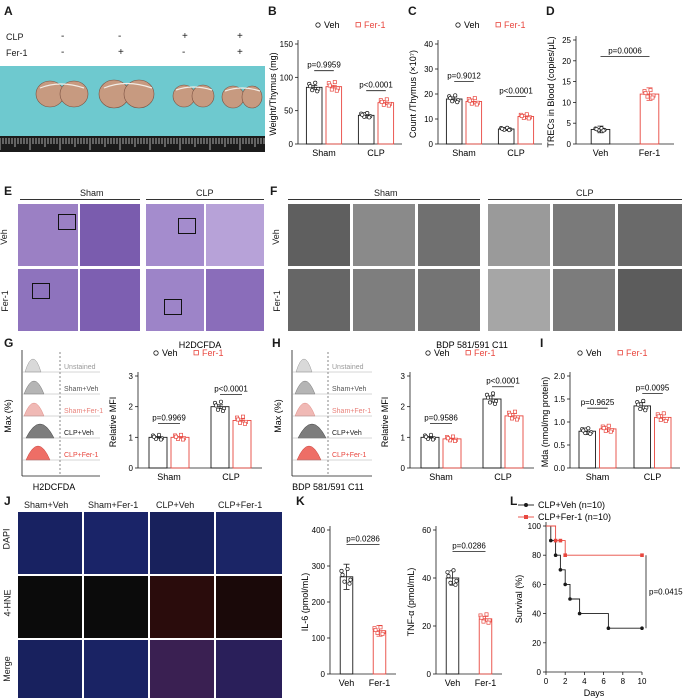 This screenshot has width=685, height=700. What do you see at coordinates (4, 237) in the screenshot?
I see `he-row-veh: Veh` at bounding box center [4, 237].